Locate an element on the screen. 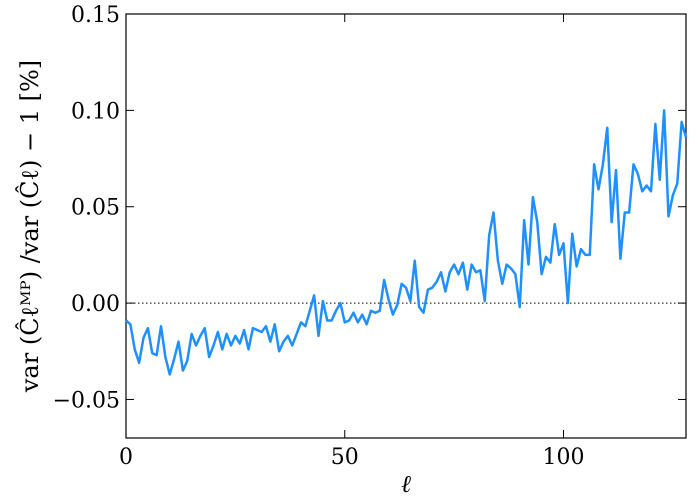 The height and width of the screenshot is (500, 700). x-tick-label: 0 is located at coordinates (126, 457).